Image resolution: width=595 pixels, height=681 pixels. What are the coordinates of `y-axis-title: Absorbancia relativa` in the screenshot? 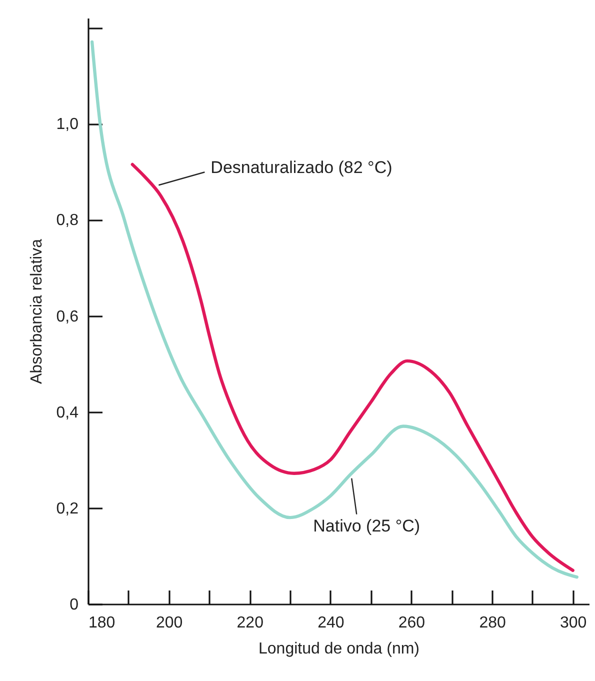 It's located at (37, 311).